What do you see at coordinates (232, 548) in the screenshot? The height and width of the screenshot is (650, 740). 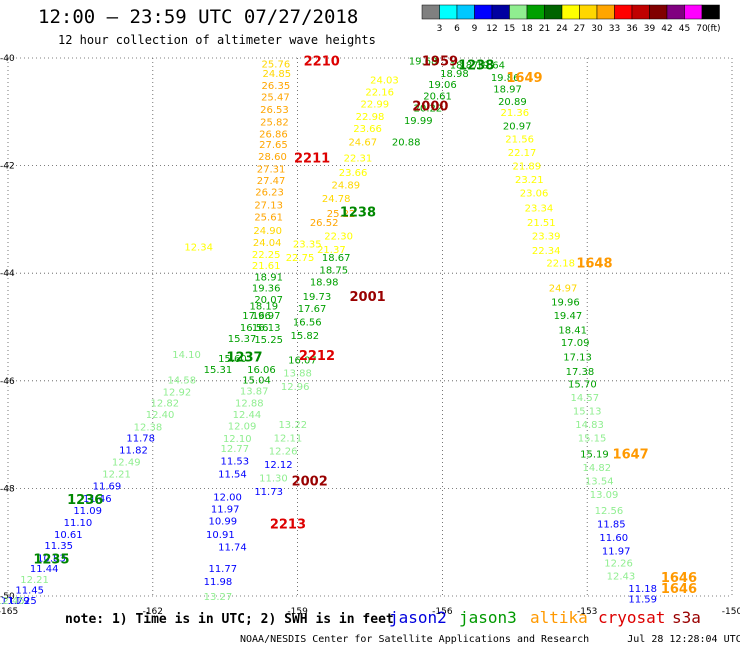 I see `swh-reading: 11.74` at bounding box center [232, 548].